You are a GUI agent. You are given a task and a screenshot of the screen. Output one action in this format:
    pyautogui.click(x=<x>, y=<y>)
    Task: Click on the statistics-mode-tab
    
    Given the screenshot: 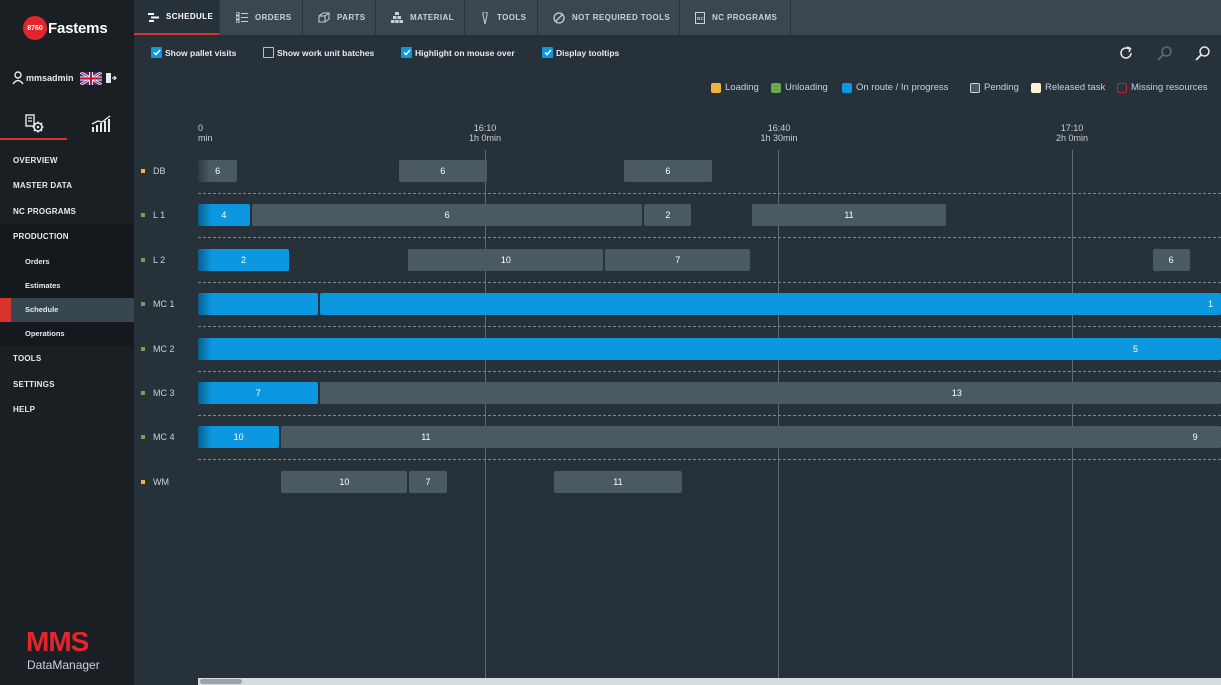 What is the action you would take?
    pyautogui.click(x=100, y=124)
    